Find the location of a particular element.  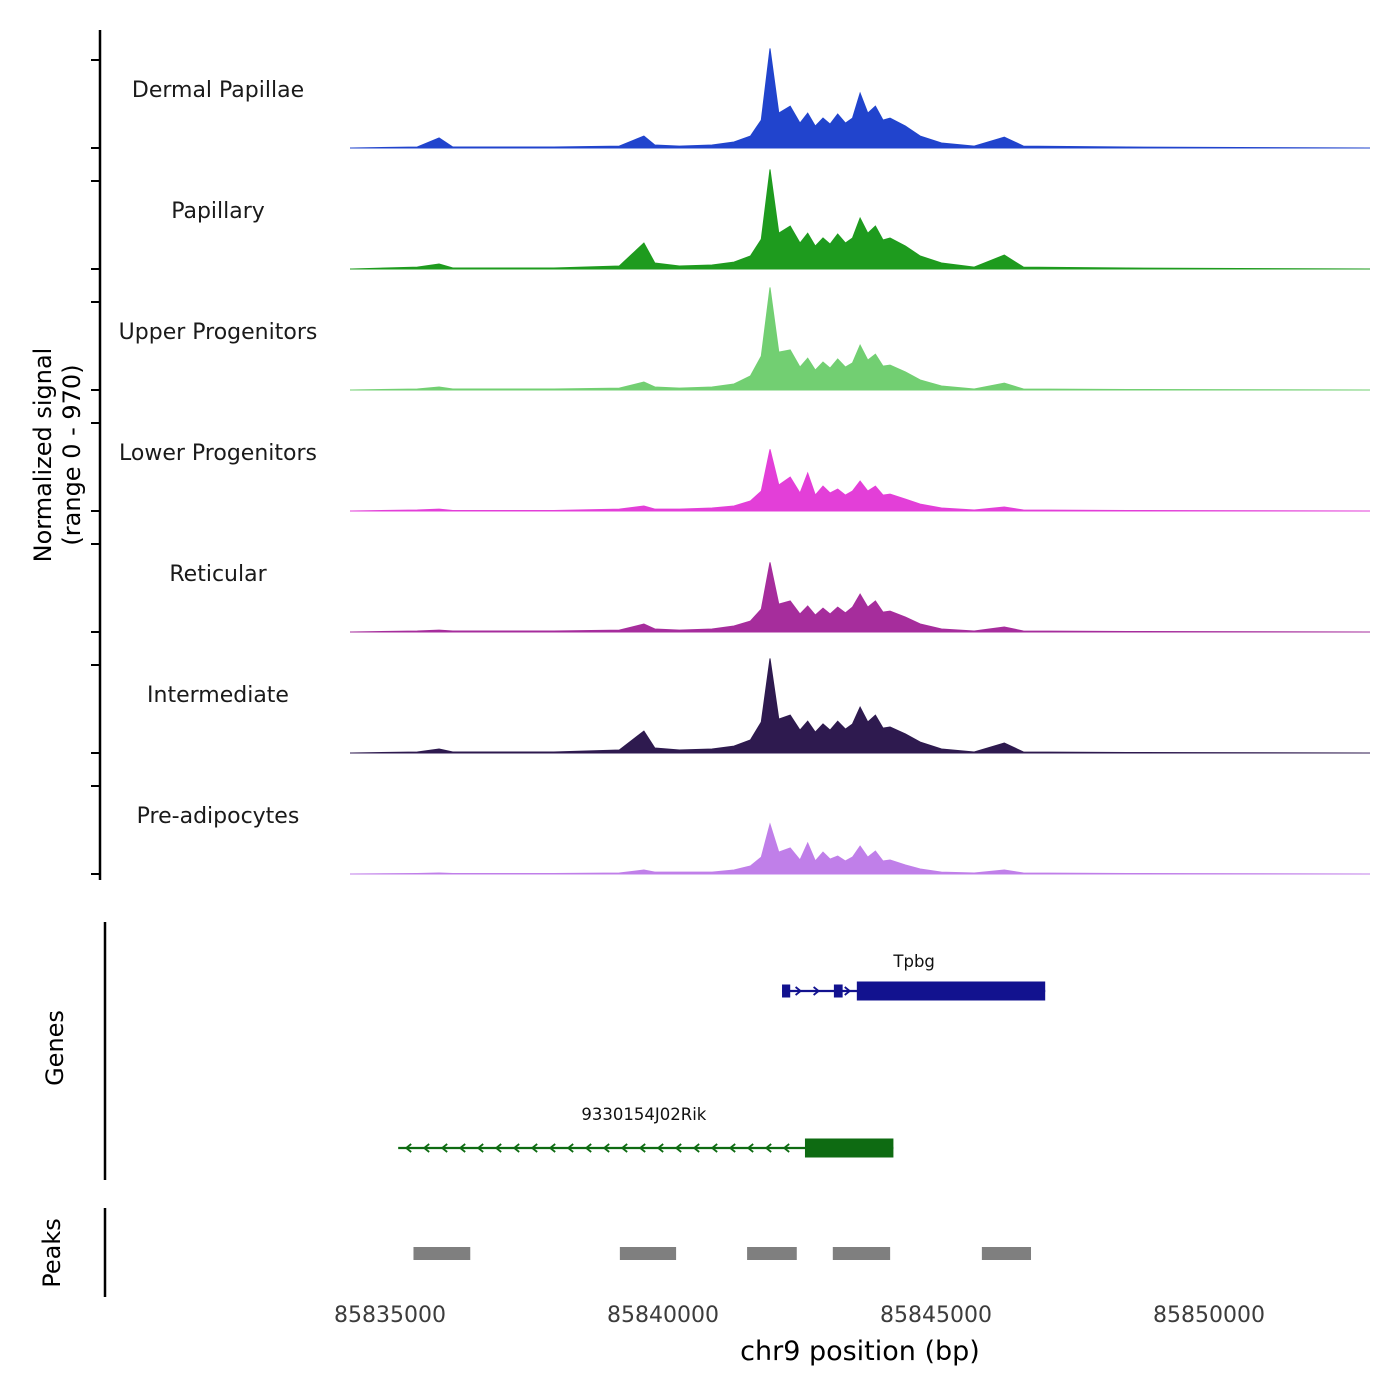

gene-exon-9330154j02rik is located at coordinates (849, 1148).